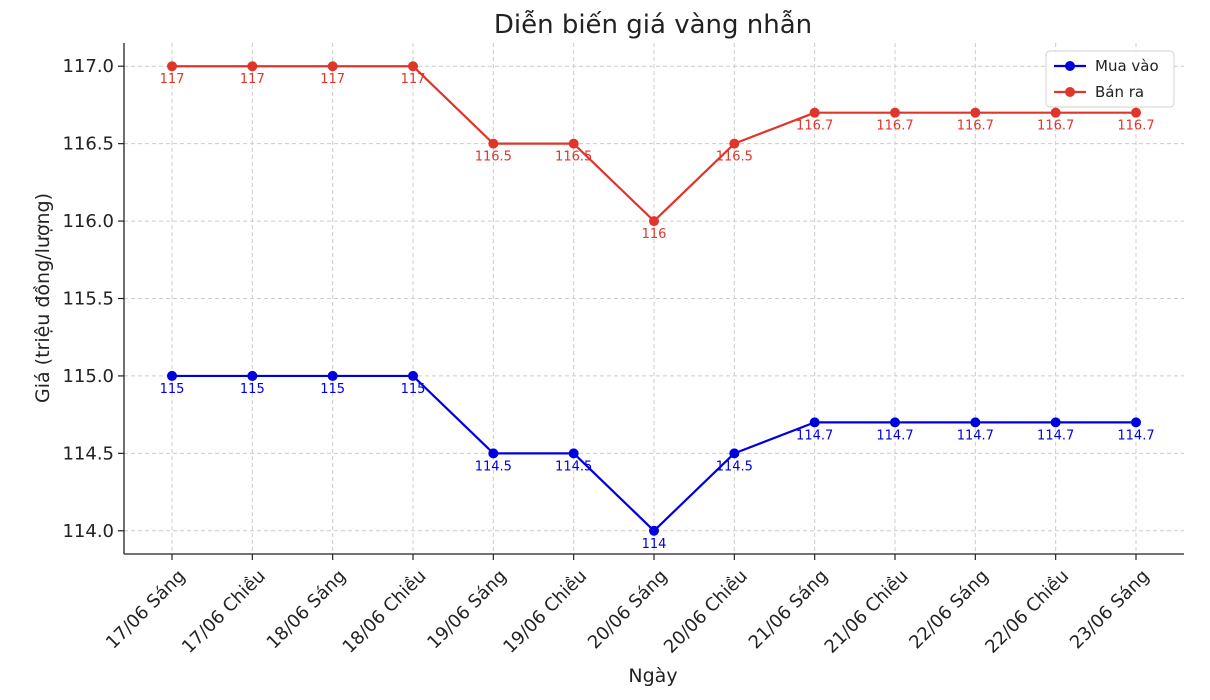 The height and width of the screenshot is (700, 1210). What do you see at coordinates (43, 298) in the screenshot?
I see `y-axis-label: Giá (triệu đồng/lượng)` at bounding box center [43, 298].